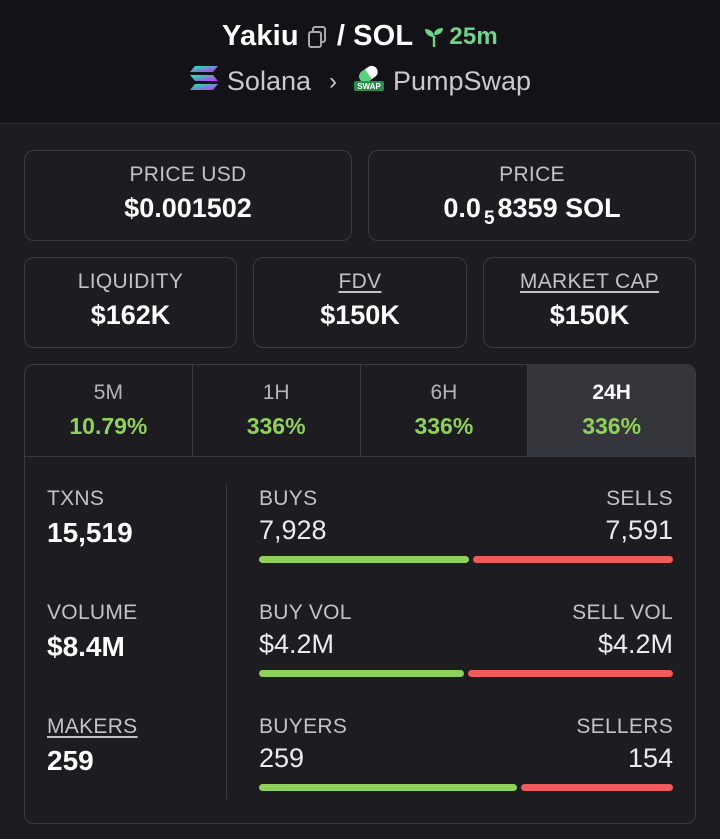 This screenshot has width=720, height=839. I want to click on timeframe-tabs: 5M 10.79% 1H 336% 6H 336% 24H 336%, so click(360, 411).